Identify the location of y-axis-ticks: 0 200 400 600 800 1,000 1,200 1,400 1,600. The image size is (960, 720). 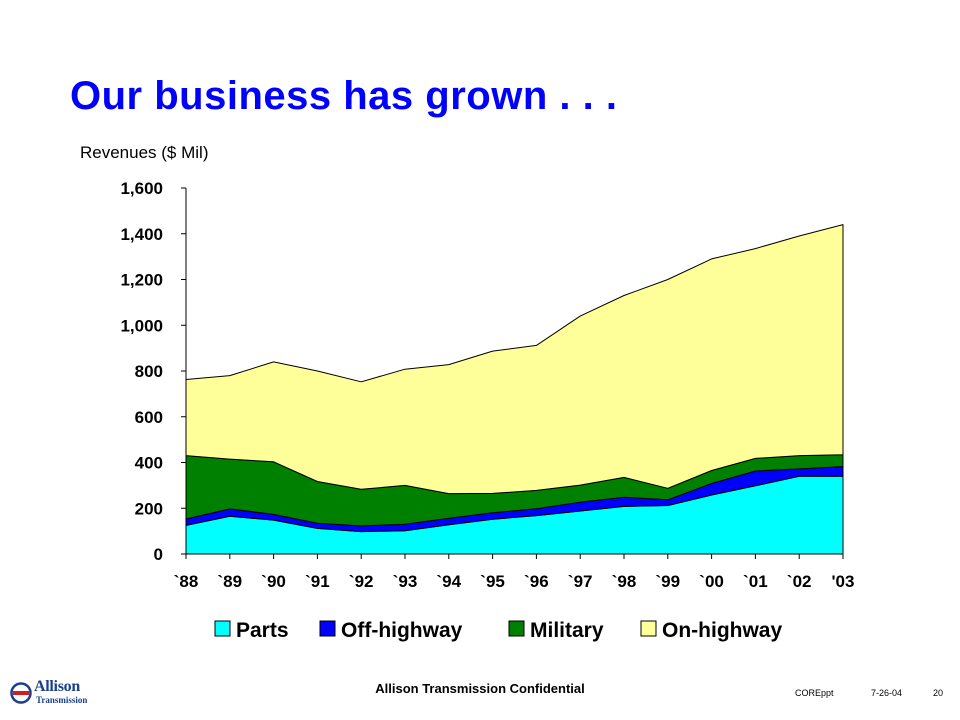
(153, 371).